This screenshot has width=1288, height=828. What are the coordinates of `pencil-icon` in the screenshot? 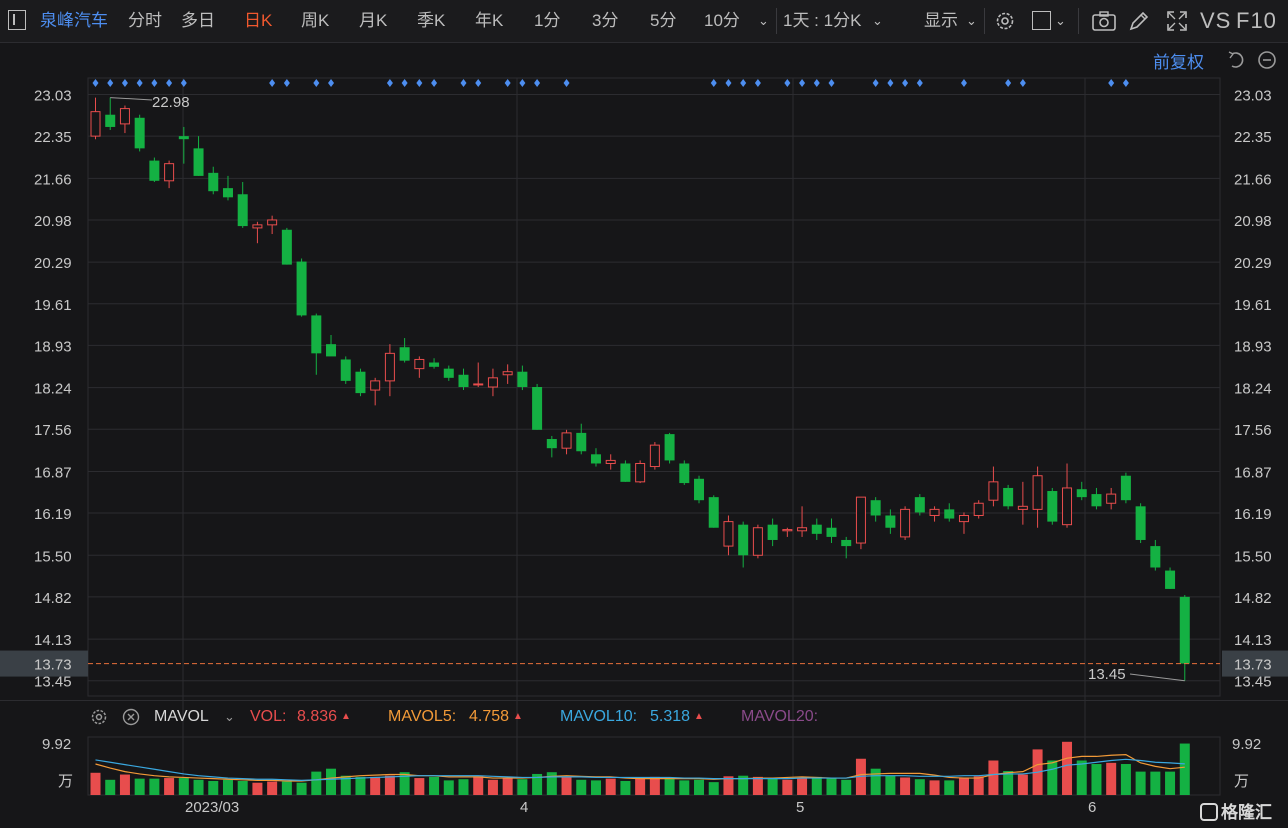 It's located at (1139, 21).